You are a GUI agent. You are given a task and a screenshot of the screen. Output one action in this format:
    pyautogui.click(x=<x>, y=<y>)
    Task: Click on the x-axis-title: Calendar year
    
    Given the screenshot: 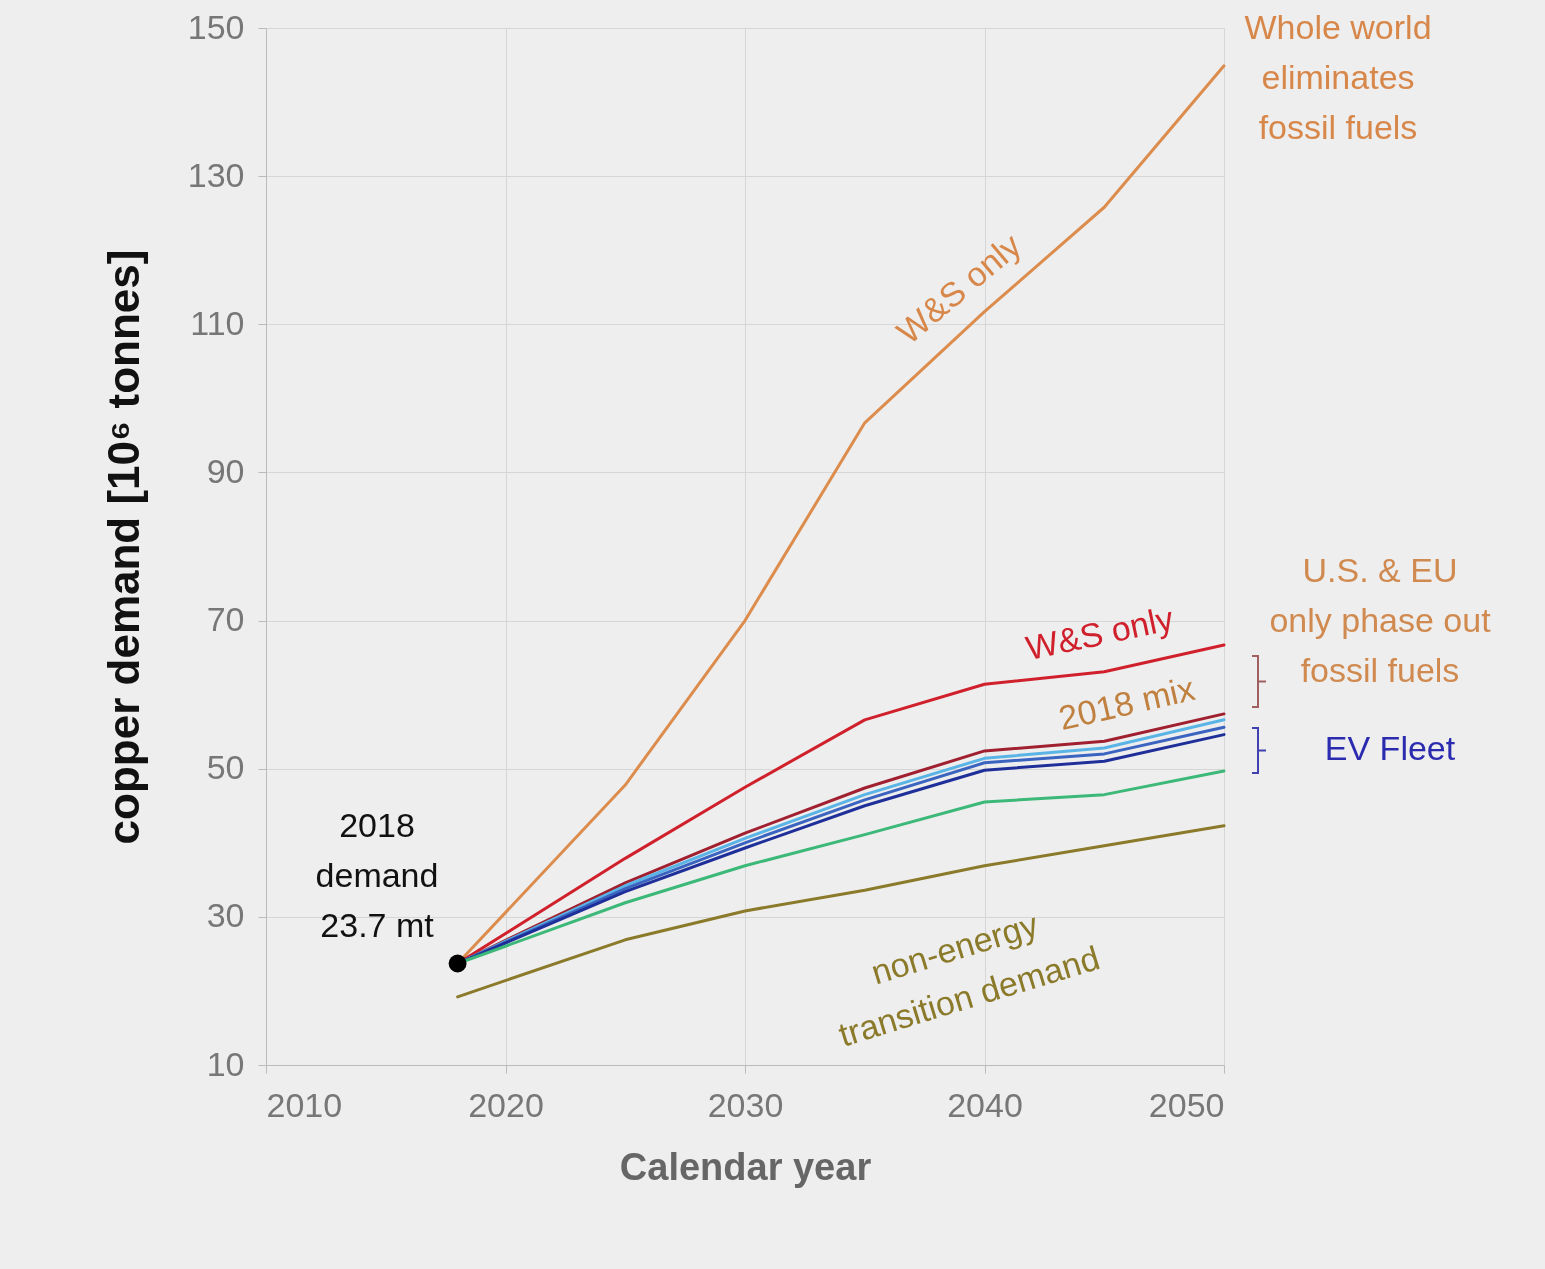 What is the action you would take?
    pyautogui.click(x=745, y=1166)
    